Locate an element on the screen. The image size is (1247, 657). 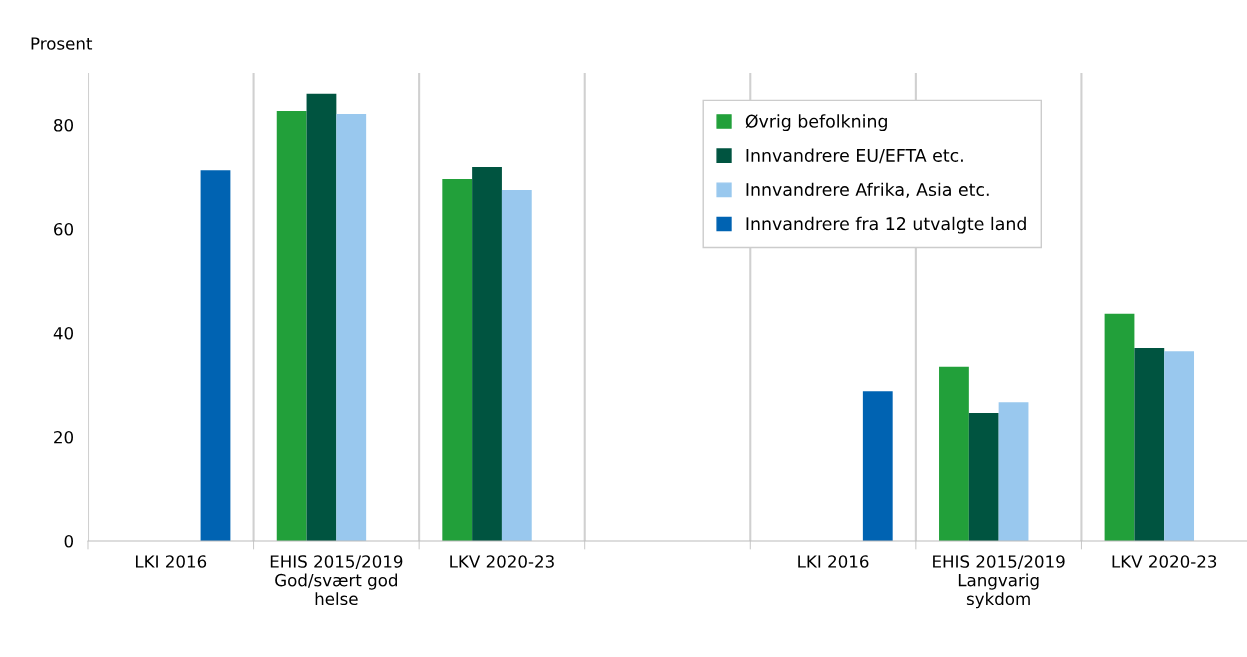
y-tick-label: 80 is located at coordinates (63, 125).